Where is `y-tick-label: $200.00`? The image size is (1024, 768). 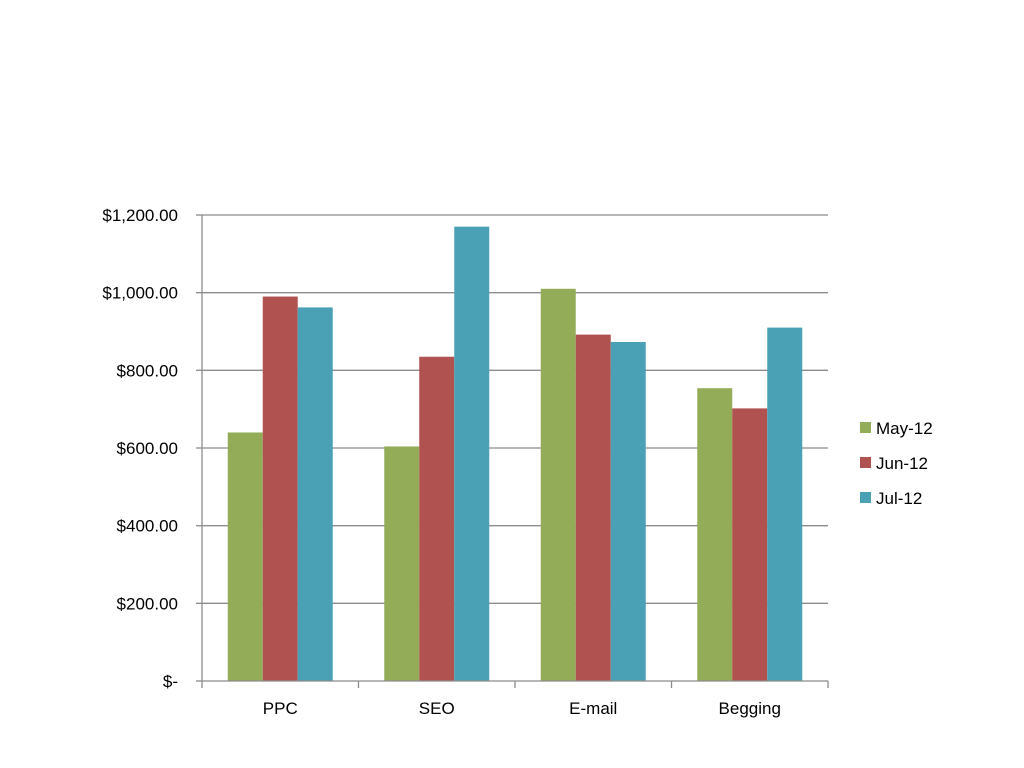
y-tick-label: $200.00 is located at coordinates (147, 603).